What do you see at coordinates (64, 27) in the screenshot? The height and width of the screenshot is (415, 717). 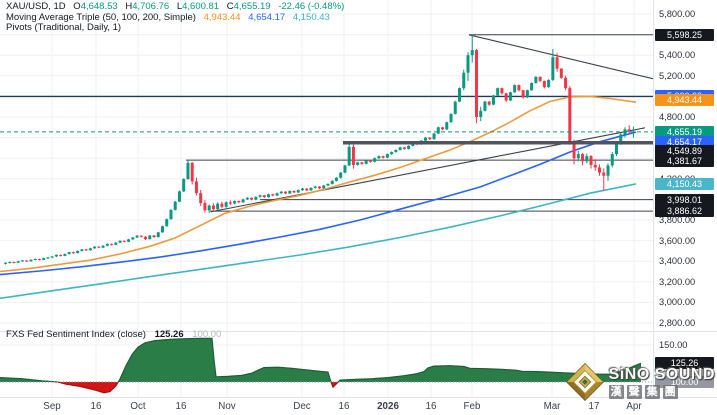 I see `pivots-indicator-title: Pivots (Traditional, Daily, 1)` at bounding box center [64, 27].